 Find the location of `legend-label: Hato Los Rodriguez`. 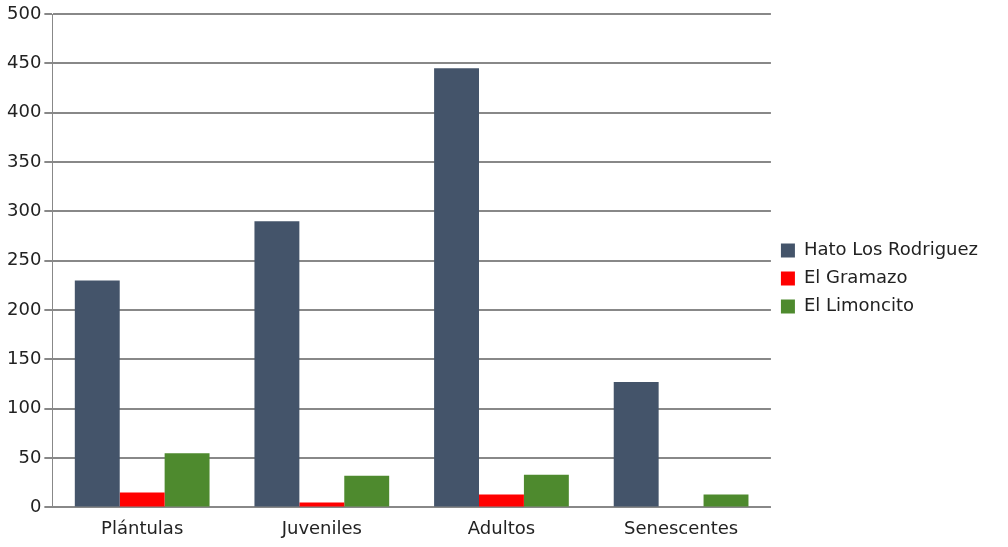

legend-label: Hato Los Rodriguez is located at coordinates (890, 249).